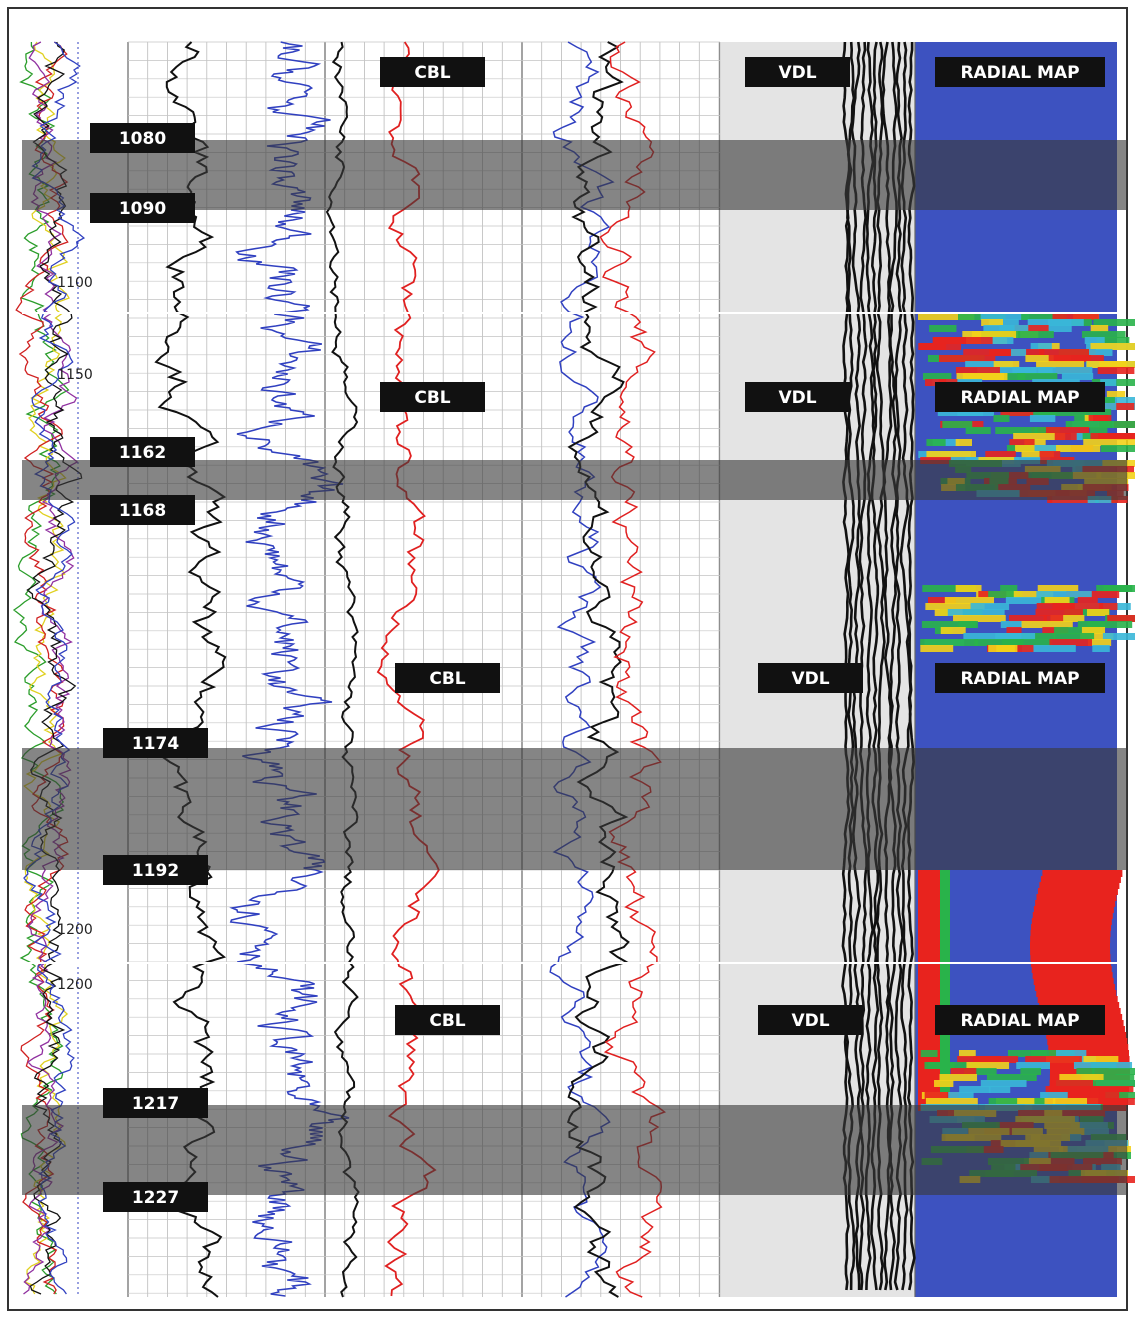 Image resolution: width=1135 pixels, height=1318 pixels. What do you see at coordinates (46, 668) in the screenshot?
I see `track1-curve` at bounding box center [46, 668].